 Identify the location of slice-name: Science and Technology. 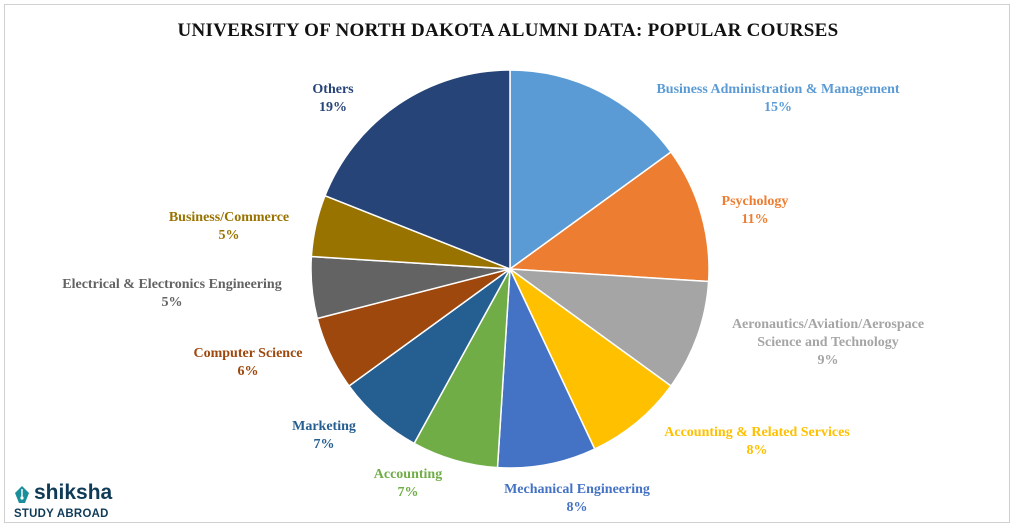
(828, 342).